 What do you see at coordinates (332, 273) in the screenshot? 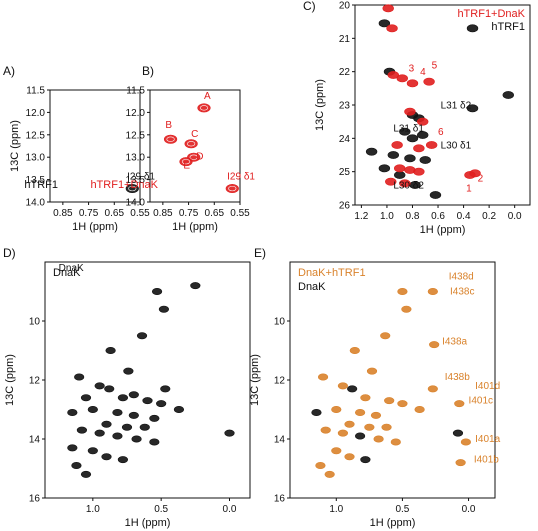
I see `legend-entry: DnaK+hTRF1` at bounding box center [332, 273].